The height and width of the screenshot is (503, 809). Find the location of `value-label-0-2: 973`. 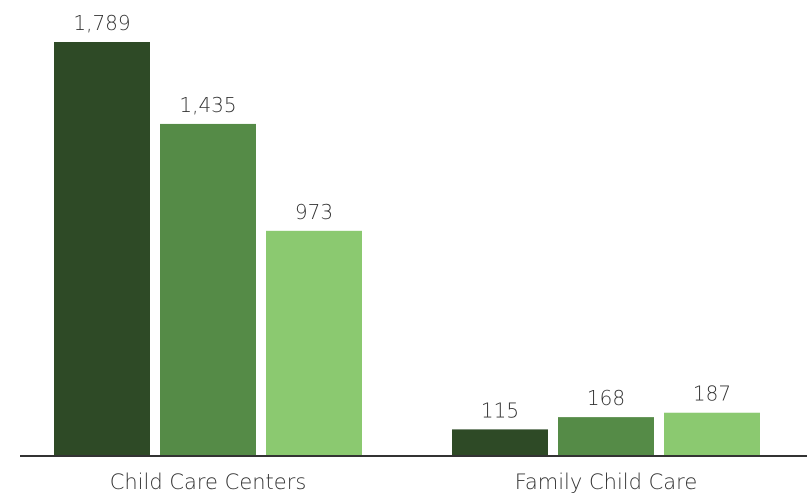

value-label-0-2: 973 is located at coordinates (314, 212).